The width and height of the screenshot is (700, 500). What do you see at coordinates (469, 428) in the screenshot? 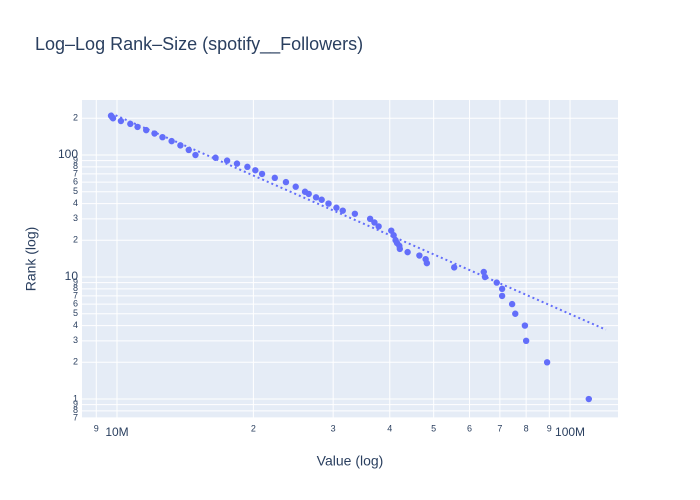
I see `x-tick-label: 6` at bounding box center [469, 428].